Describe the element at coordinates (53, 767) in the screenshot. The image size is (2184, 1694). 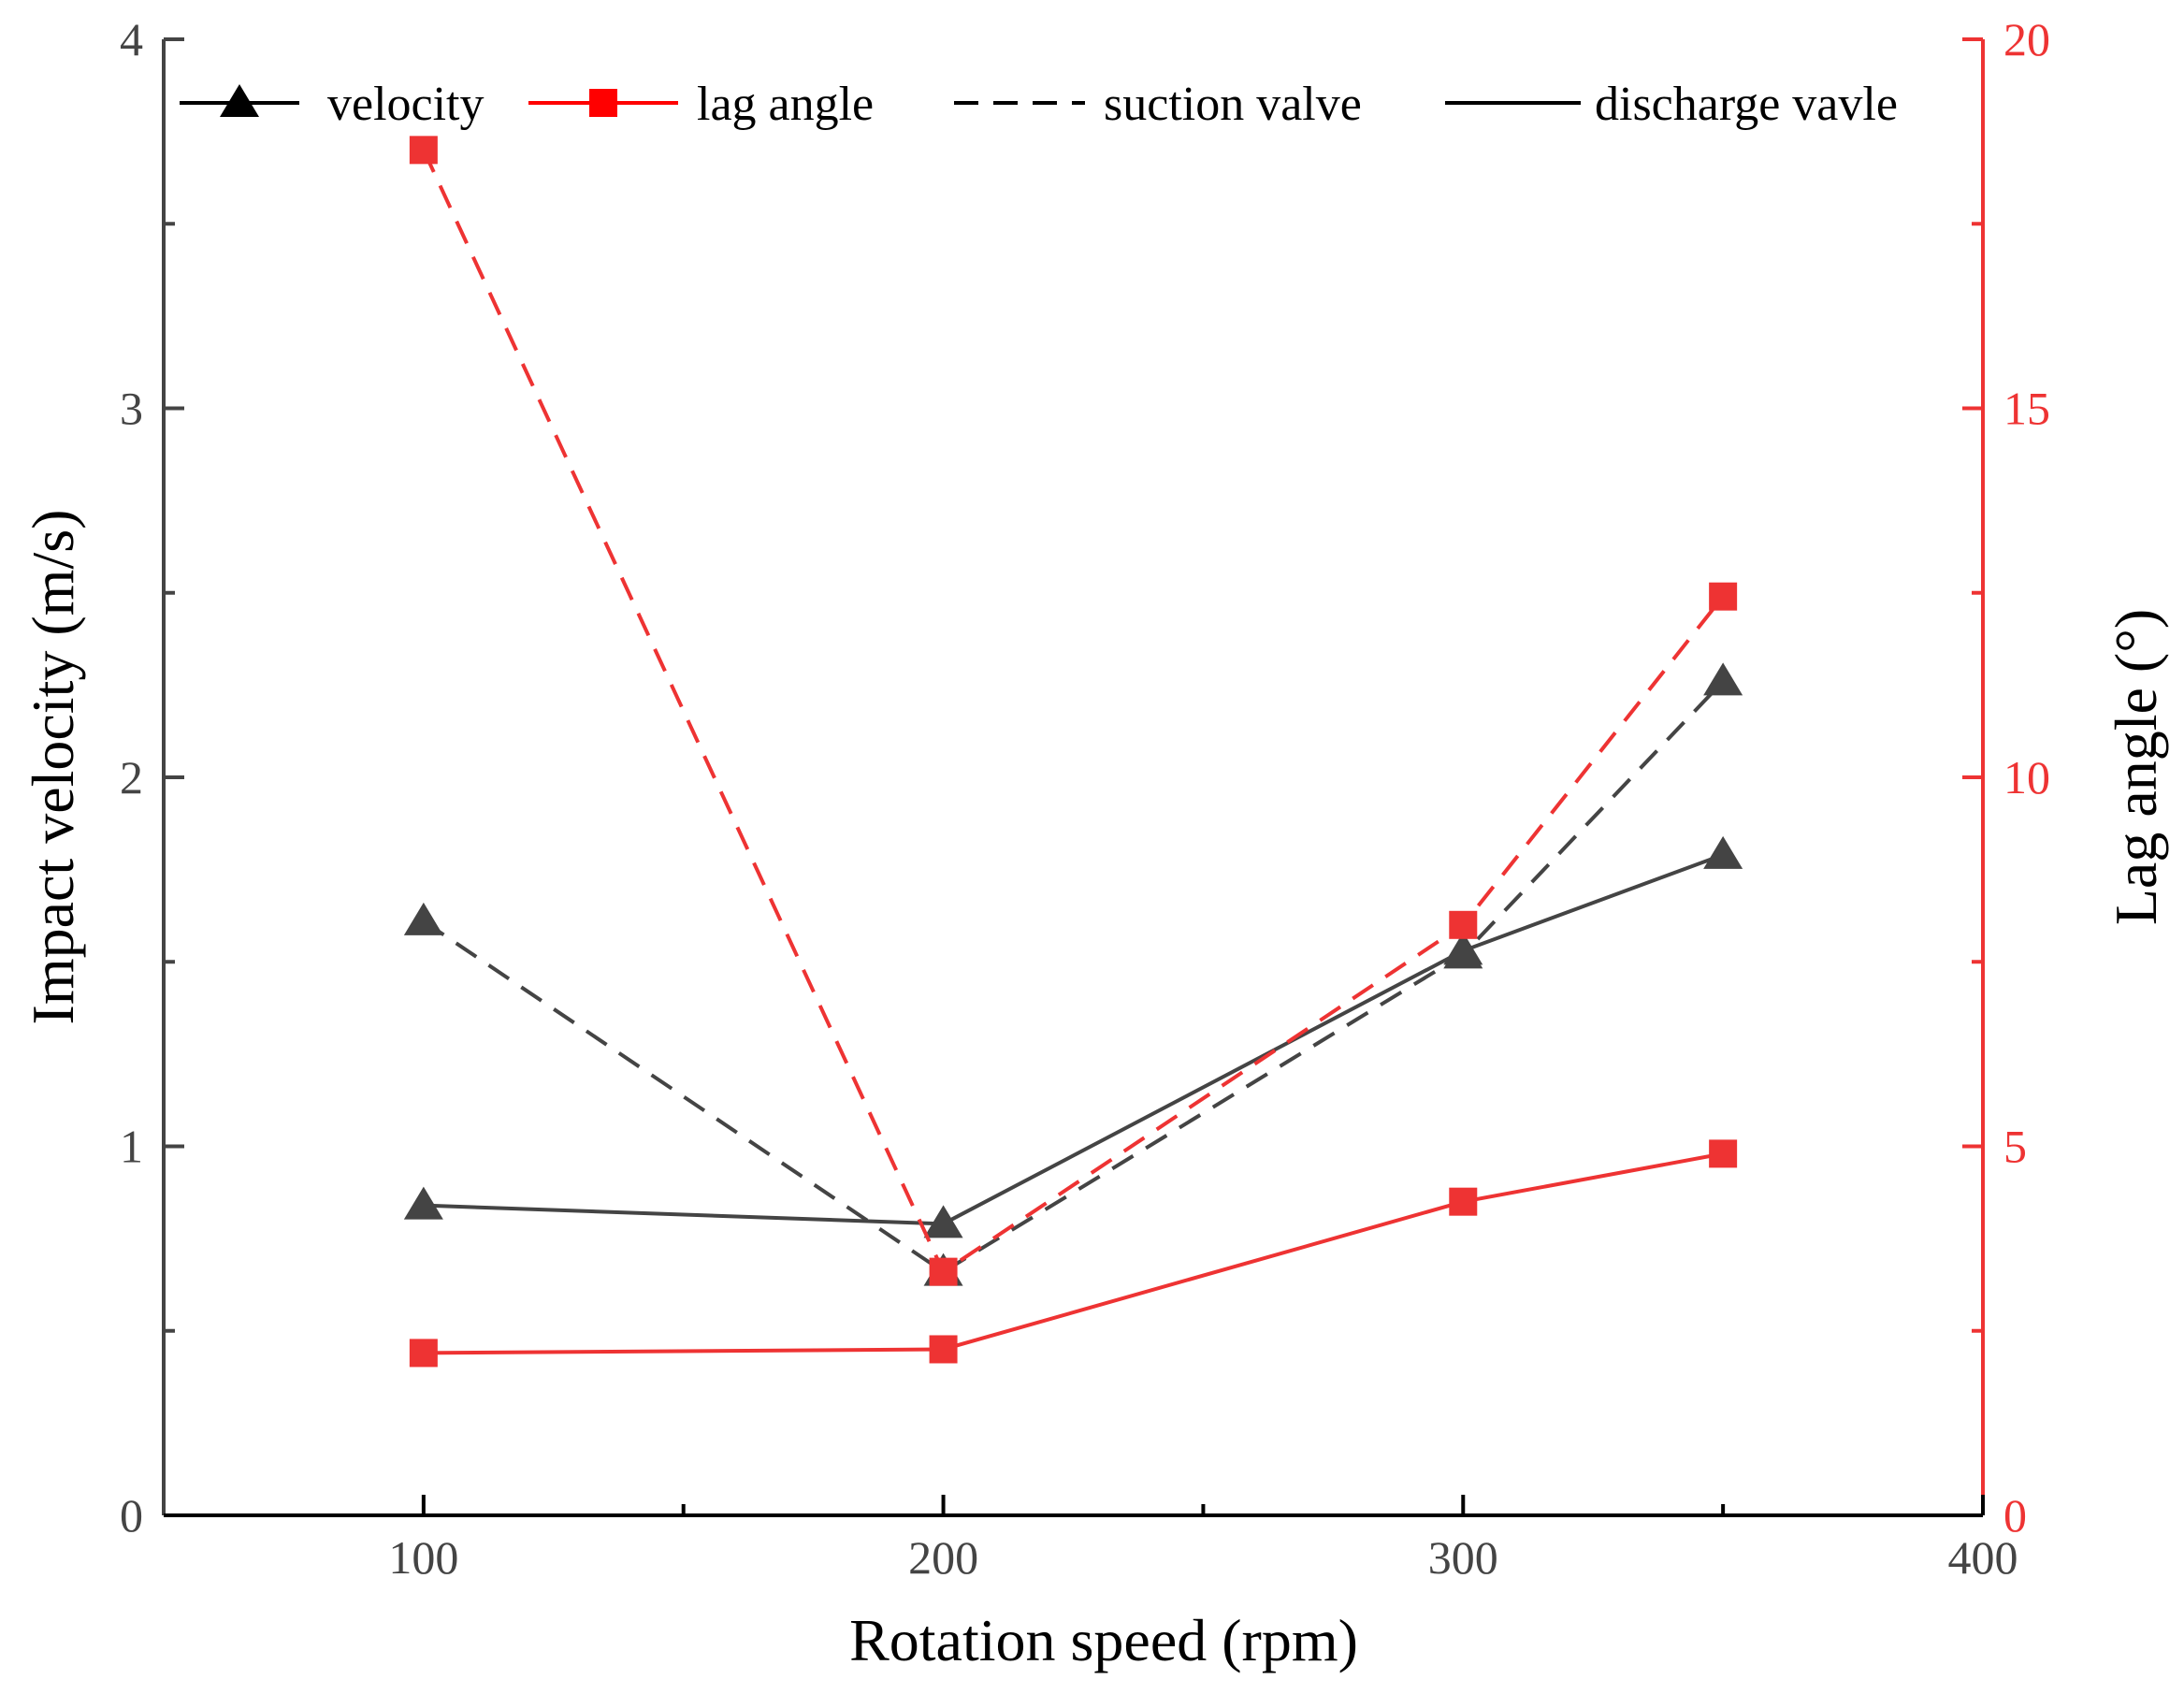
I see `left-y-axis-title: Impact velocity (m/s)` at that location.